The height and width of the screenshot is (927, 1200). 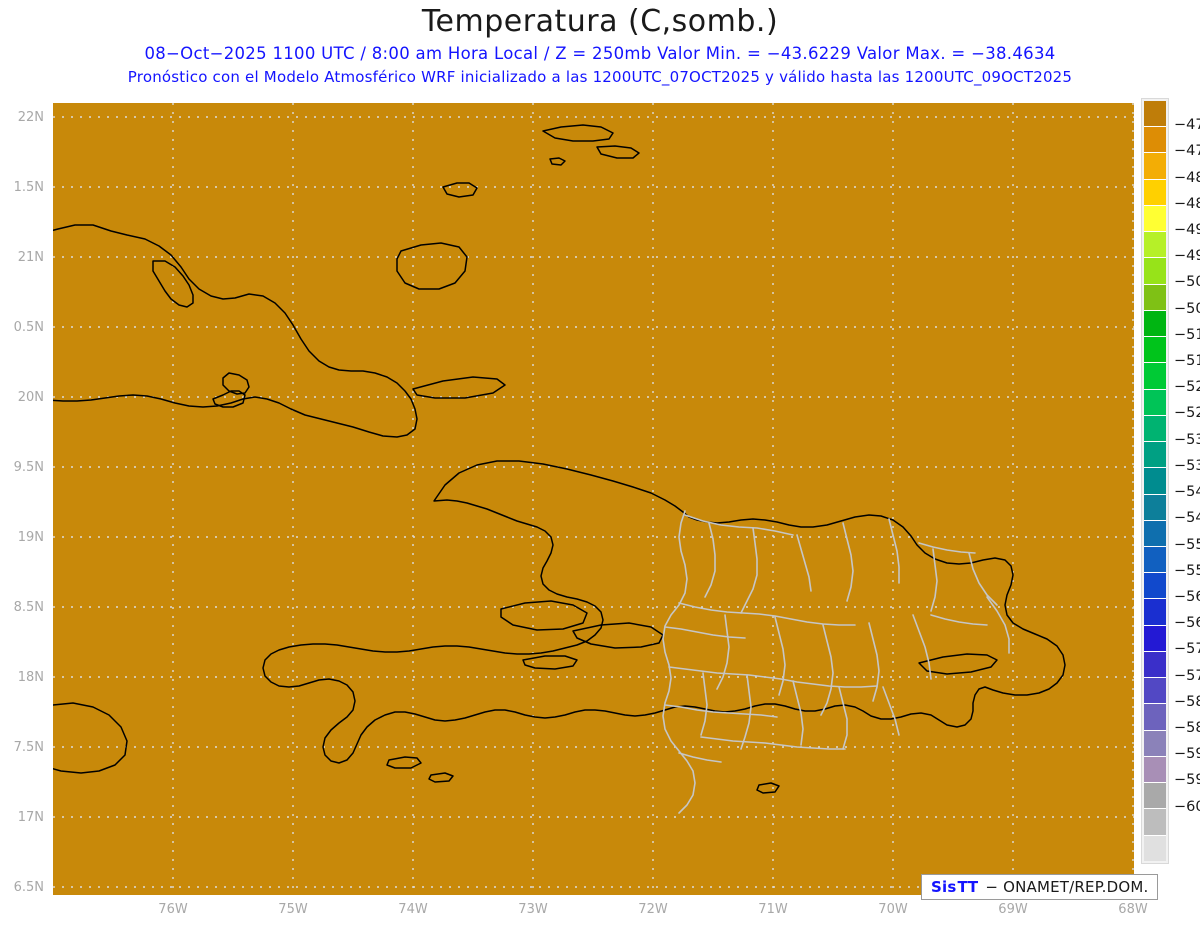 What do you see at coordinates (1187, 518) in the screenshot?
I see `colorbar-tick-545: −54.5` at bounding box center [1187, 518].